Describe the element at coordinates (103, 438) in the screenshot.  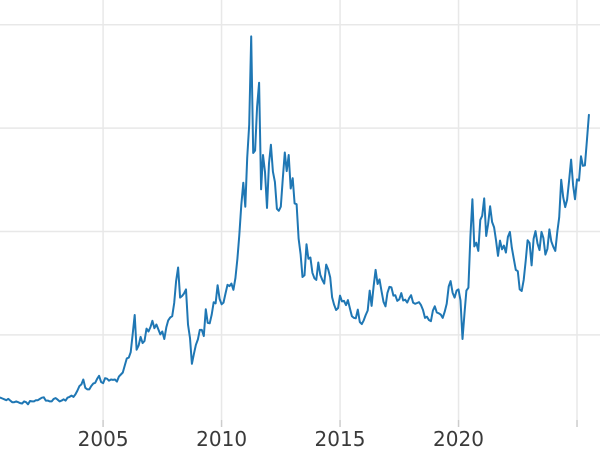
I see `x-tick-label-2005: 2005` at that location.